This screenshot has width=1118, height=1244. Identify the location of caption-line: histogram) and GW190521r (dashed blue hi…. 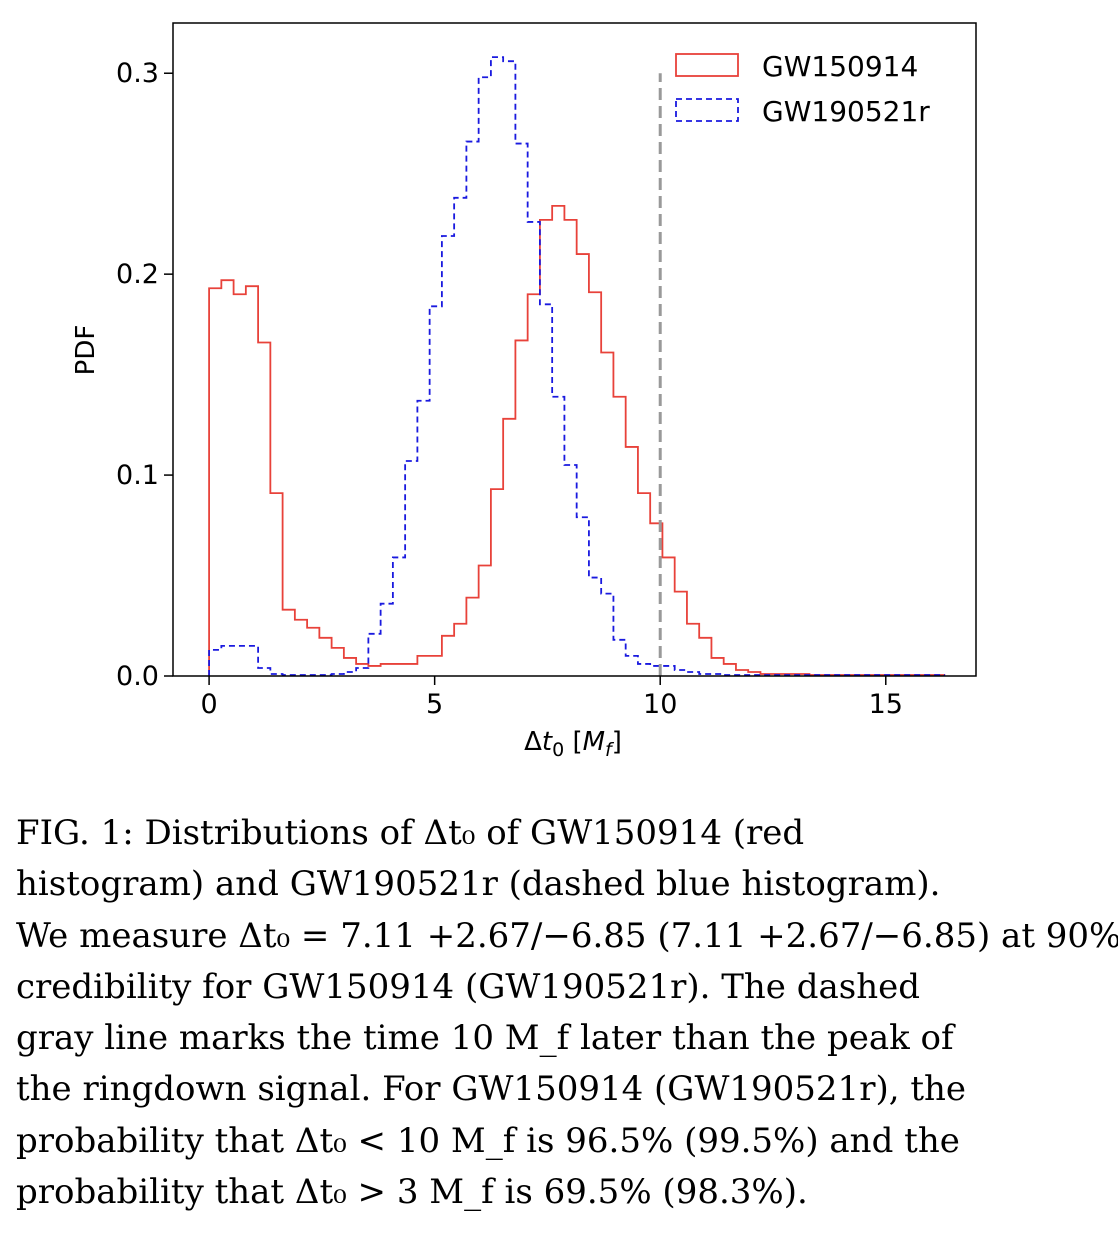
(478, 884).